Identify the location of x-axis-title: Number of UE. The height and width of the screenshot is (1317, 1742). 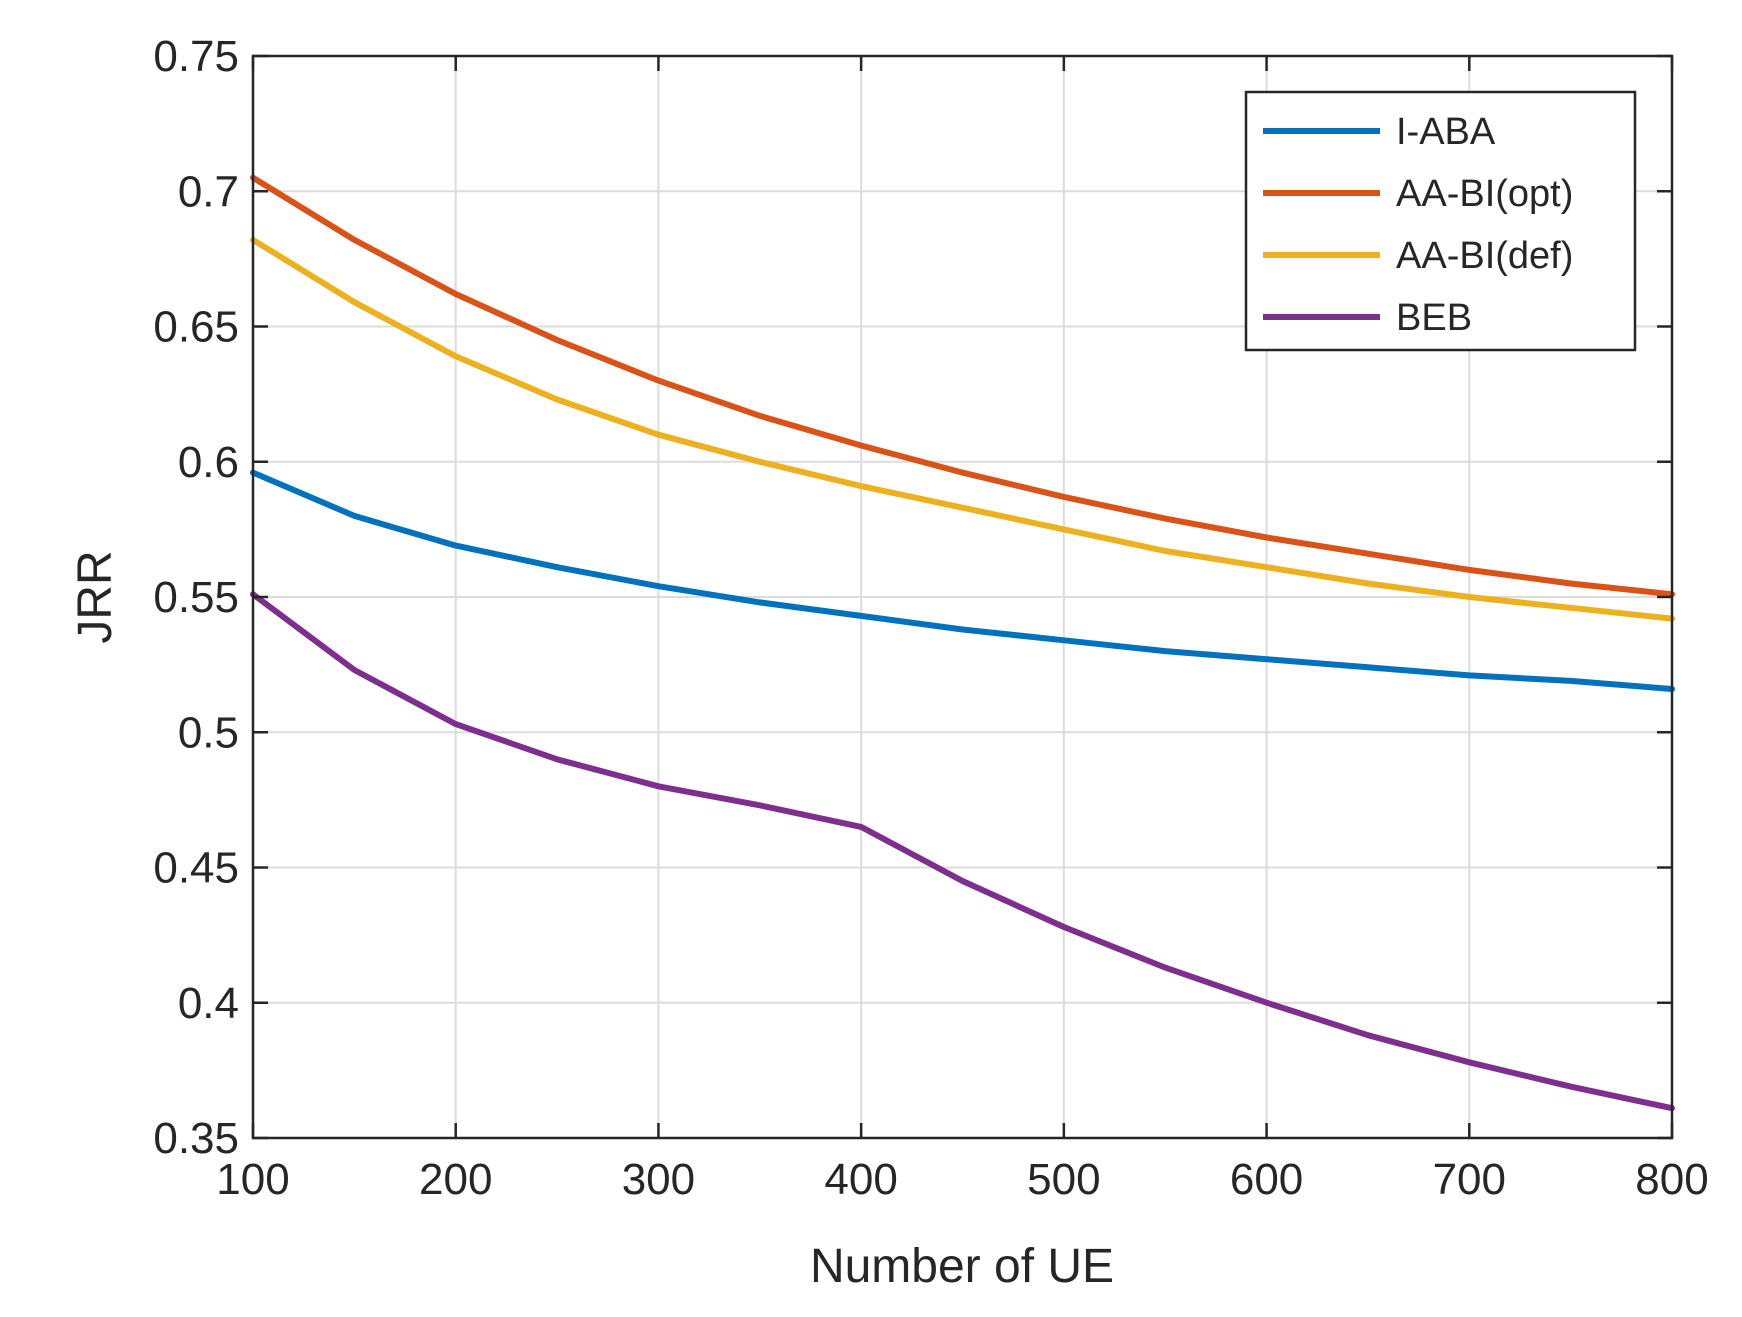
(962, 1266).